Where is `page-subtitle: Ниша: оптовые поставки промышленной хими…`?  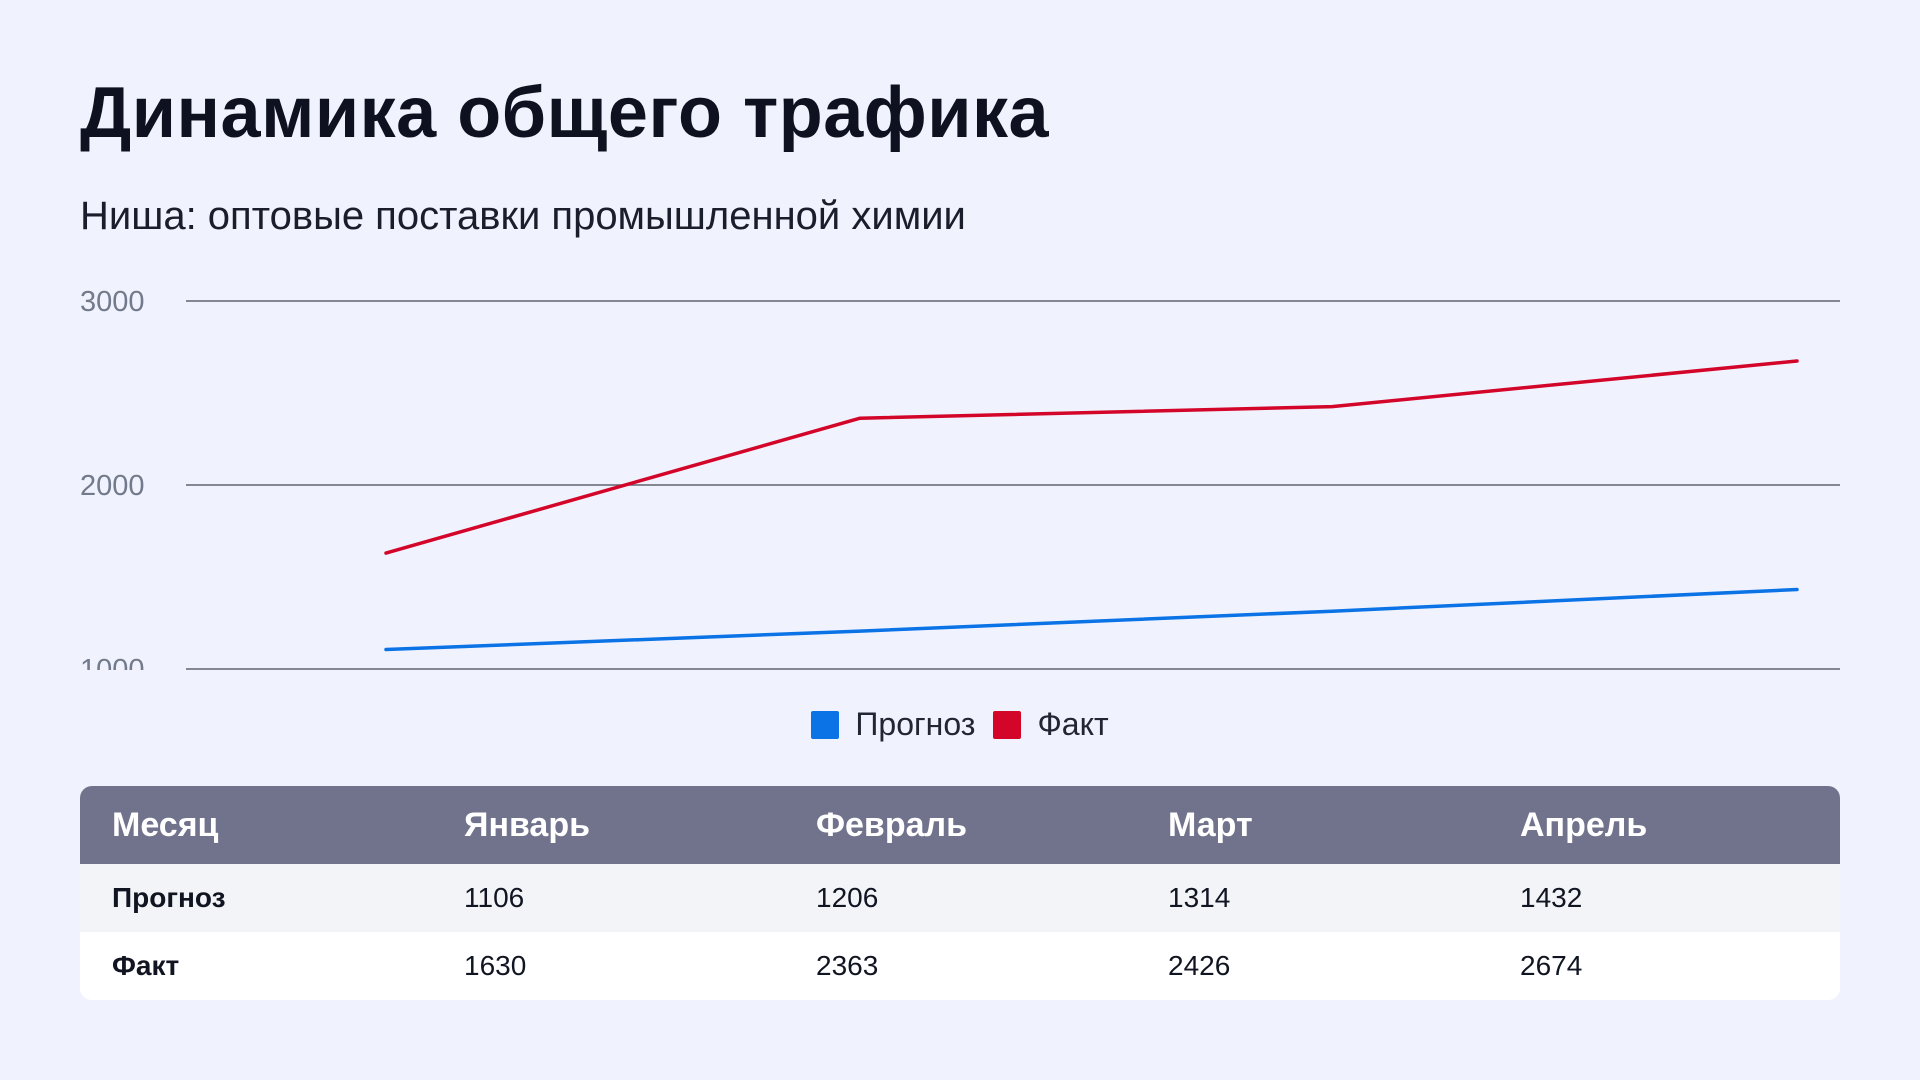
page-subtitle: Ниша: оптовые поставки промышленной хими… is located at coordinates (523, 216).